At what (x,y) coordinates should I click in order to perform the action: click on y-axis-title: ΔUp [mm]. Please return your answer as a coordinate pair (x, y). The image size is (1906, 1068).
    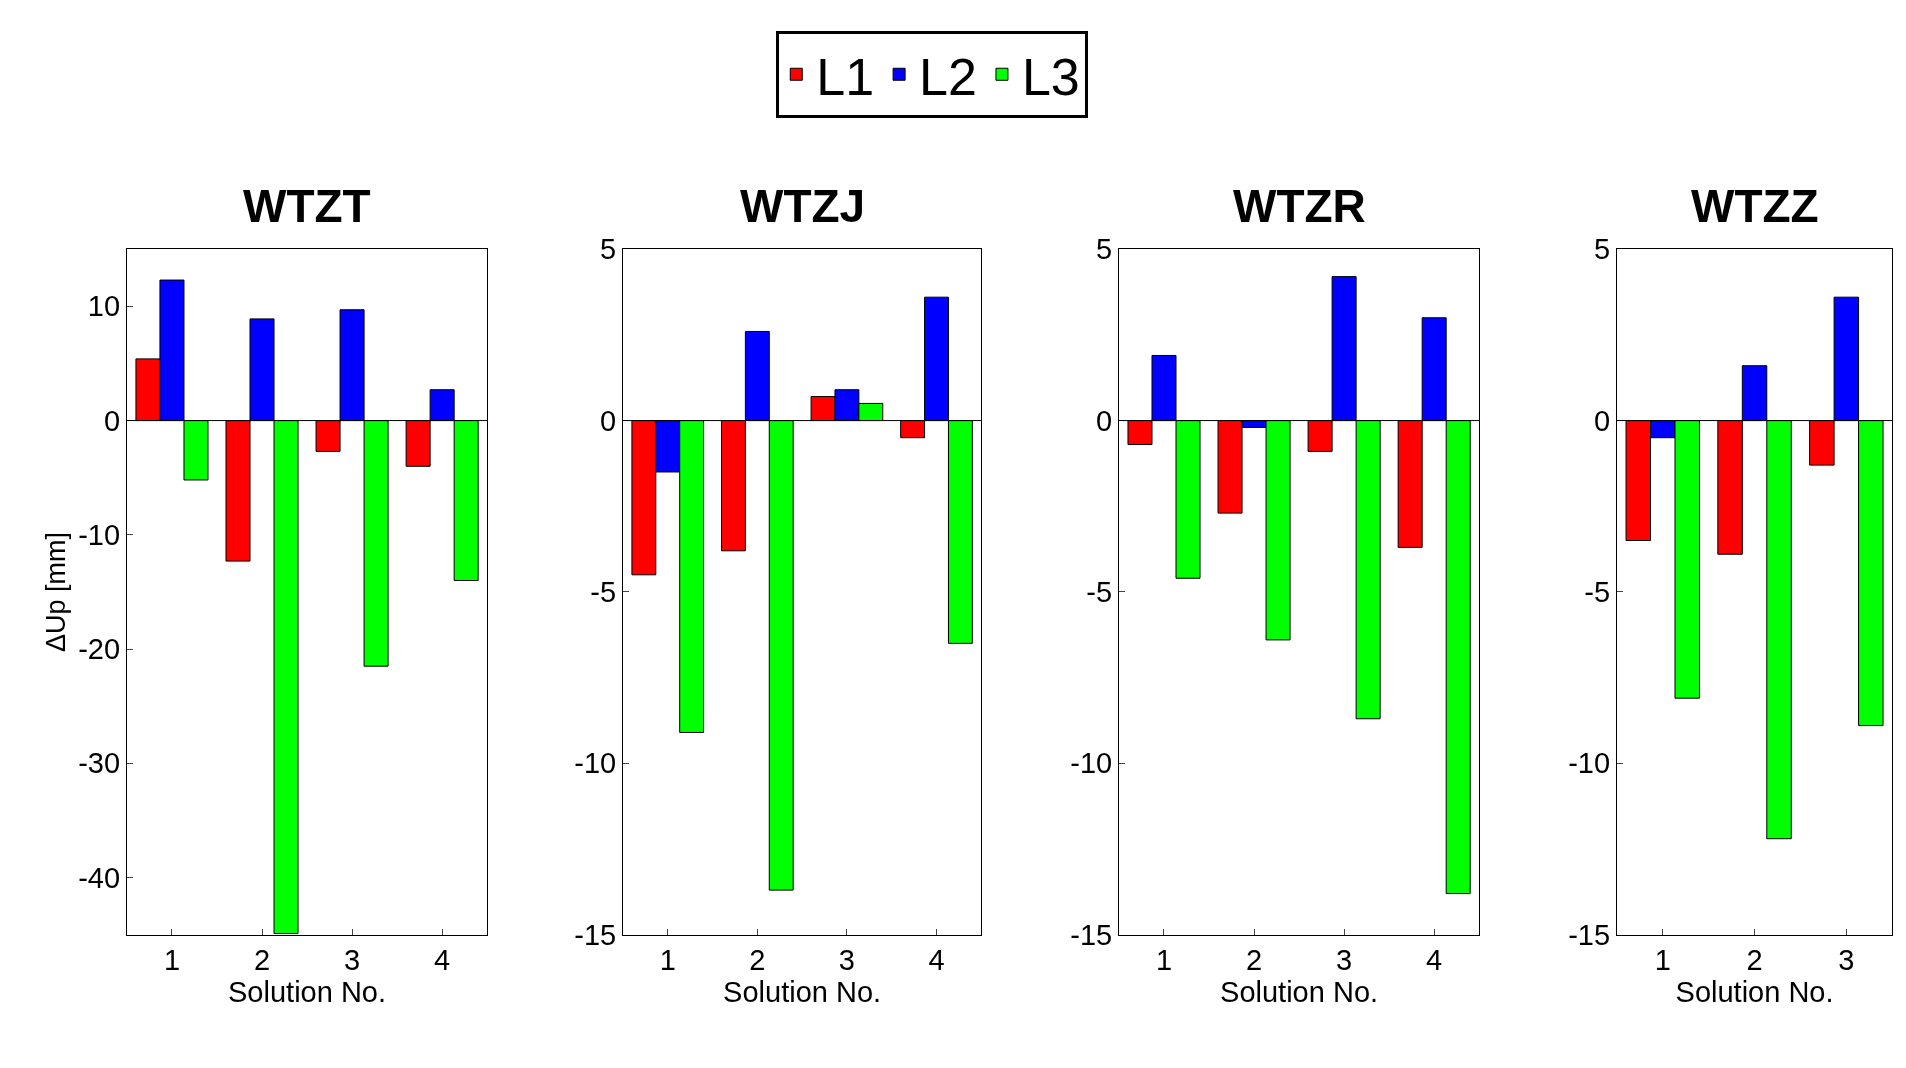
    Looking at the image, I should click on (56, 591).